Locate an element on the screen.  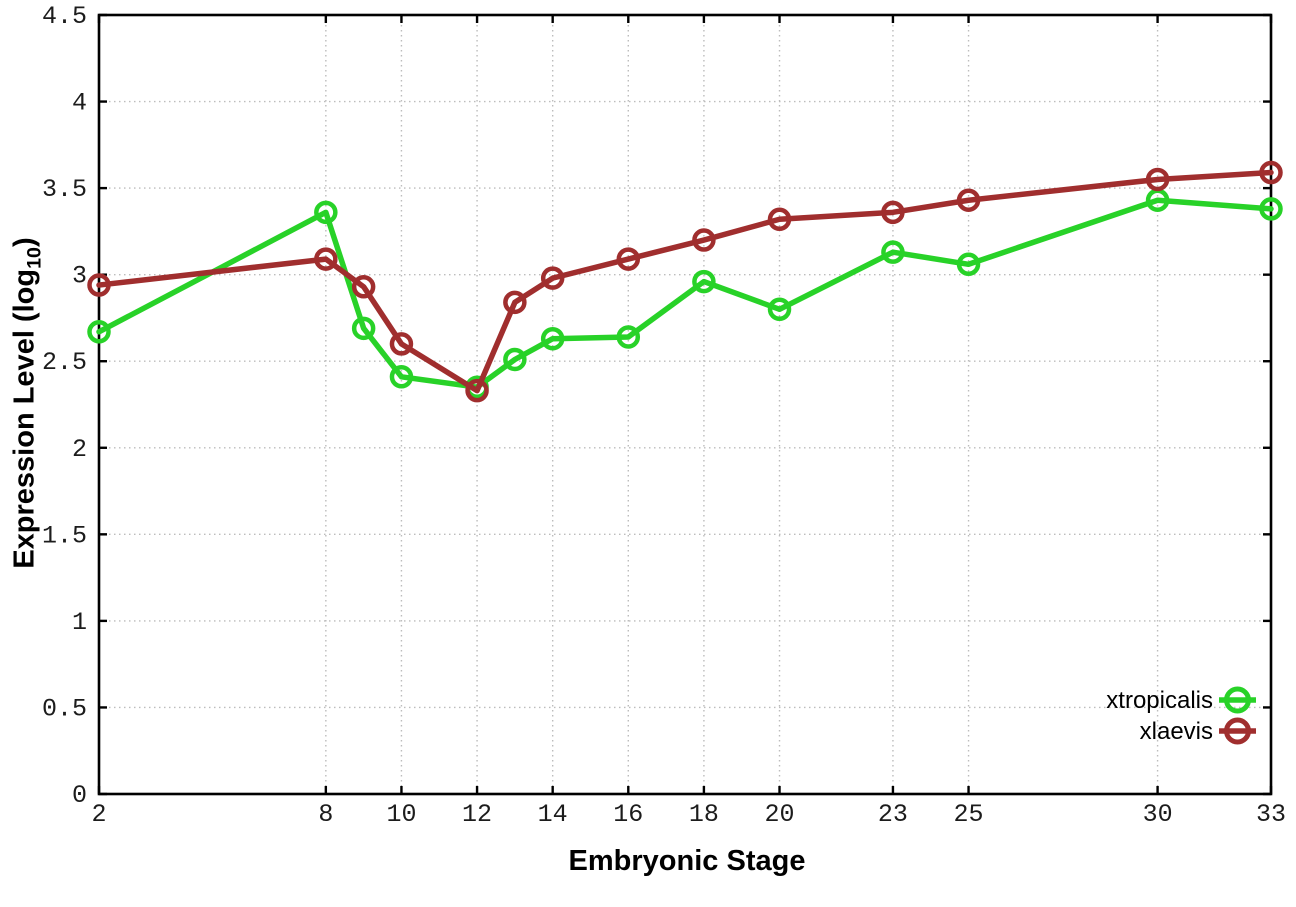
legend-label-xtropicalis: xtropicalis is located at coordinates (1159, 700).